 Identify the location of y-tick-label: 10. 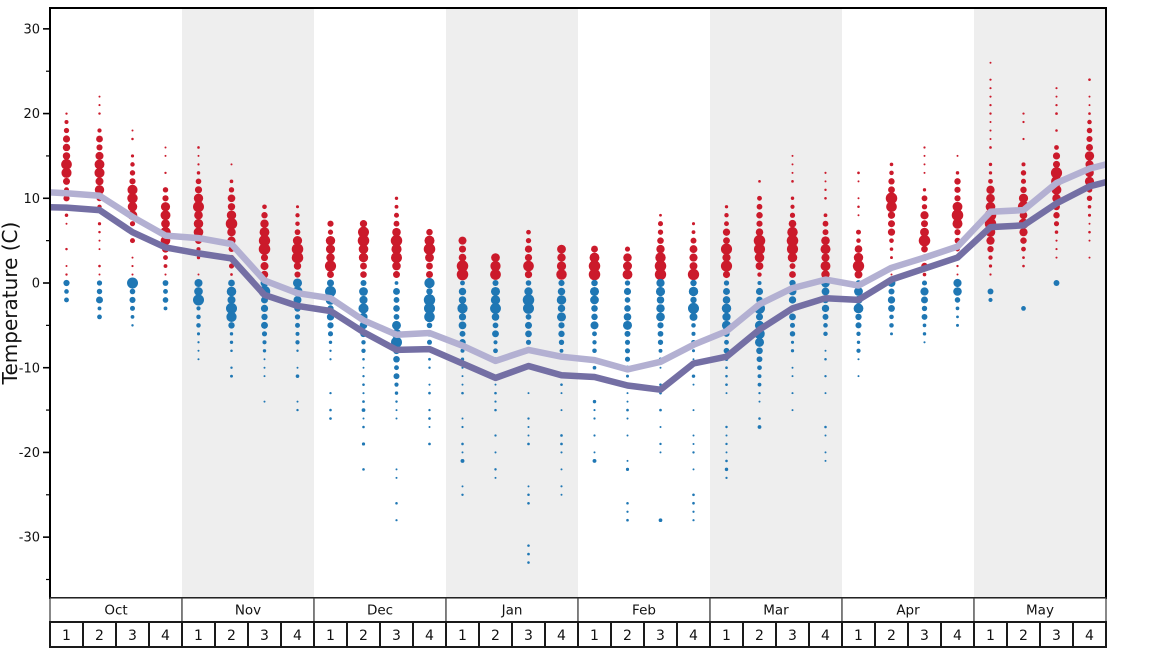
(31, 199).